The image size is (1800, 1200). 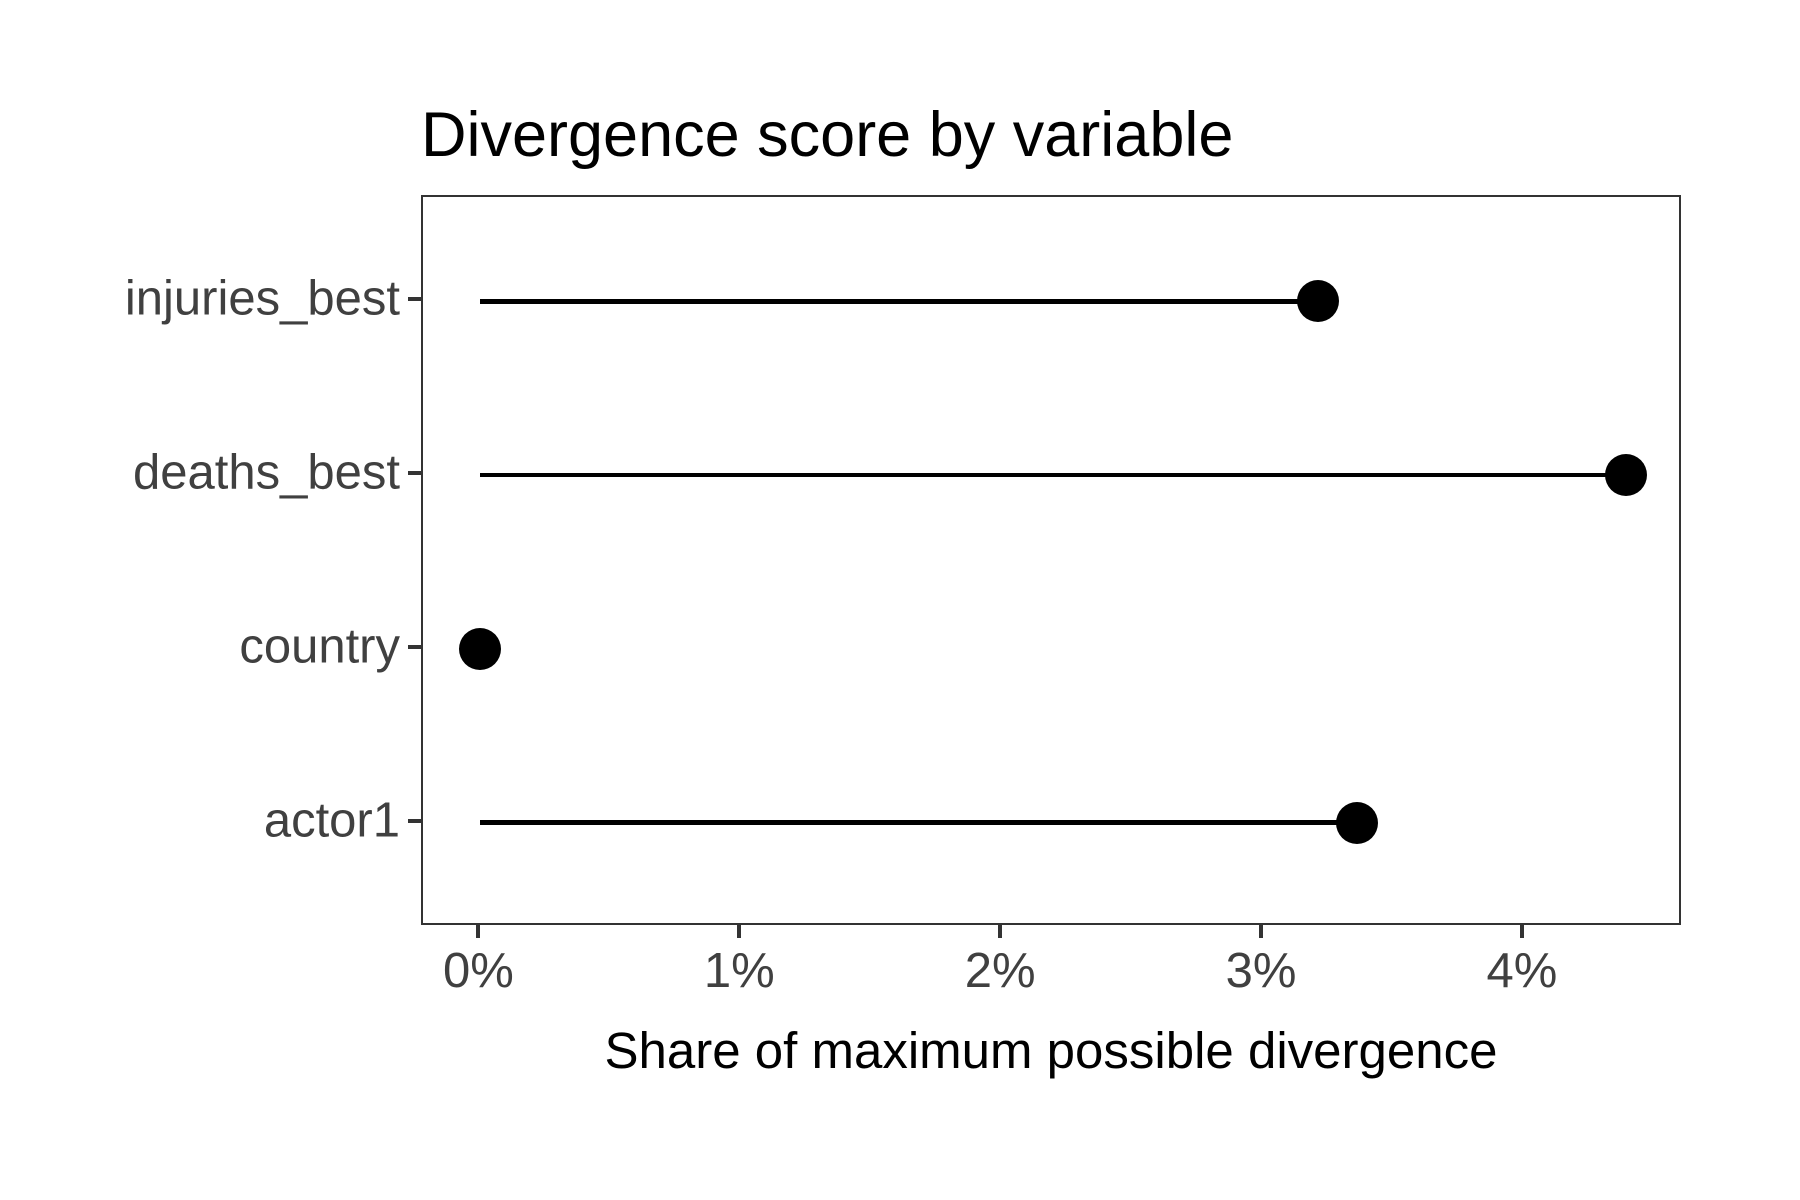 What do you see at coordinates (414, 820) in the screenshot?
I see `y-axis-tick-actor1` at bounding box center [414, 820].